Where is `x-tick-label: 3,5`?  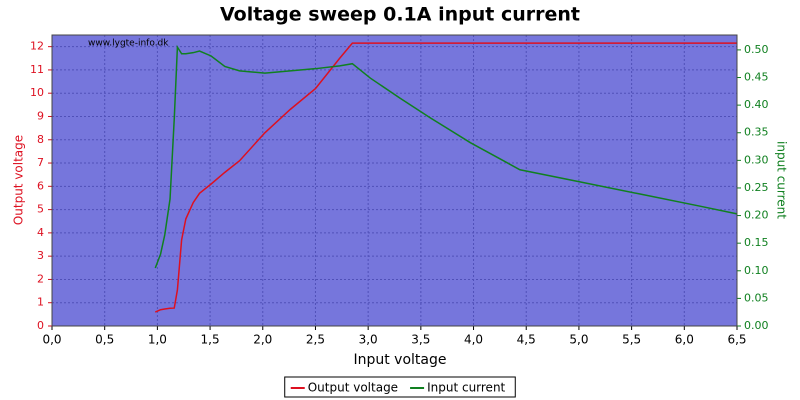
x-tick-label: 3,5 is located at coordinates (420, 340).